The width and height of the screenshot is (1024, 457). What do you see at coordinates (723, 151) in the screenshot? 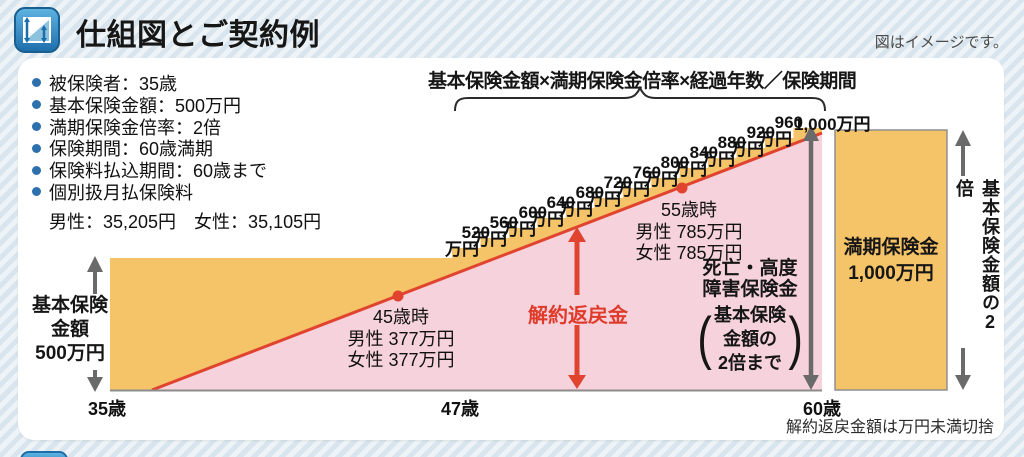
I see `step-label: 880 万円` at bounding box center [723, 151].